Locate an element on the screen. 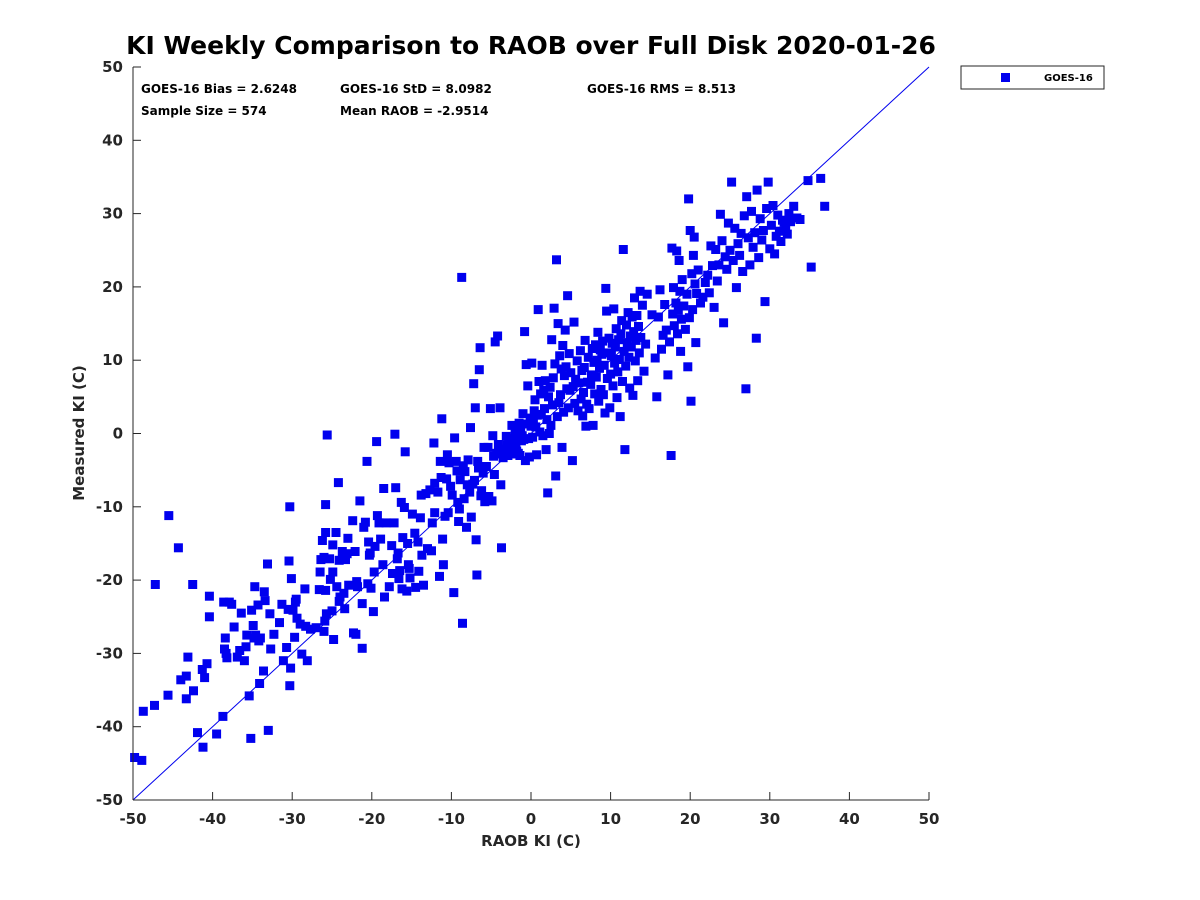  x-tick-label: -50 is located at coordinates (132, 819).